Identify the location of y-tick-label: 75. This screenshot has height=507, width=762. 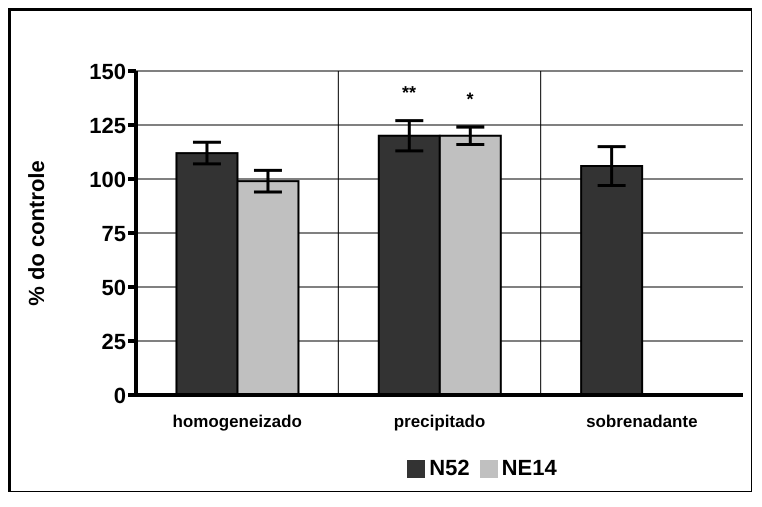
(114, 233).